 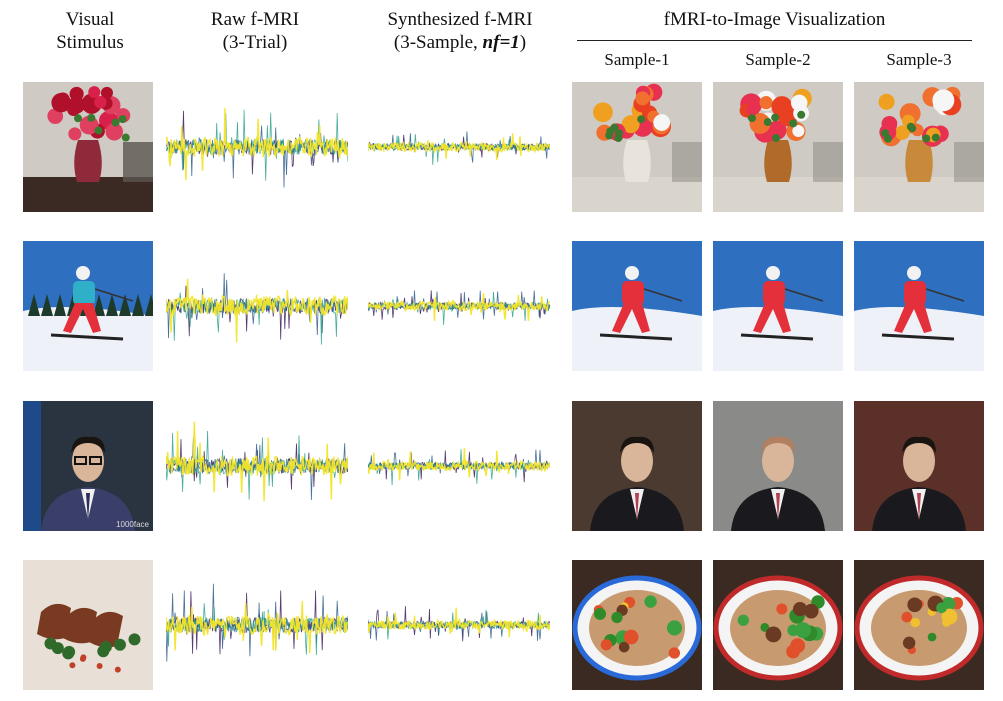 What do you see at coordinates (459, 466) in the screenshot?
I see `synthesized-fmri-signal-man-portrait` at bounding box center [459, 466].